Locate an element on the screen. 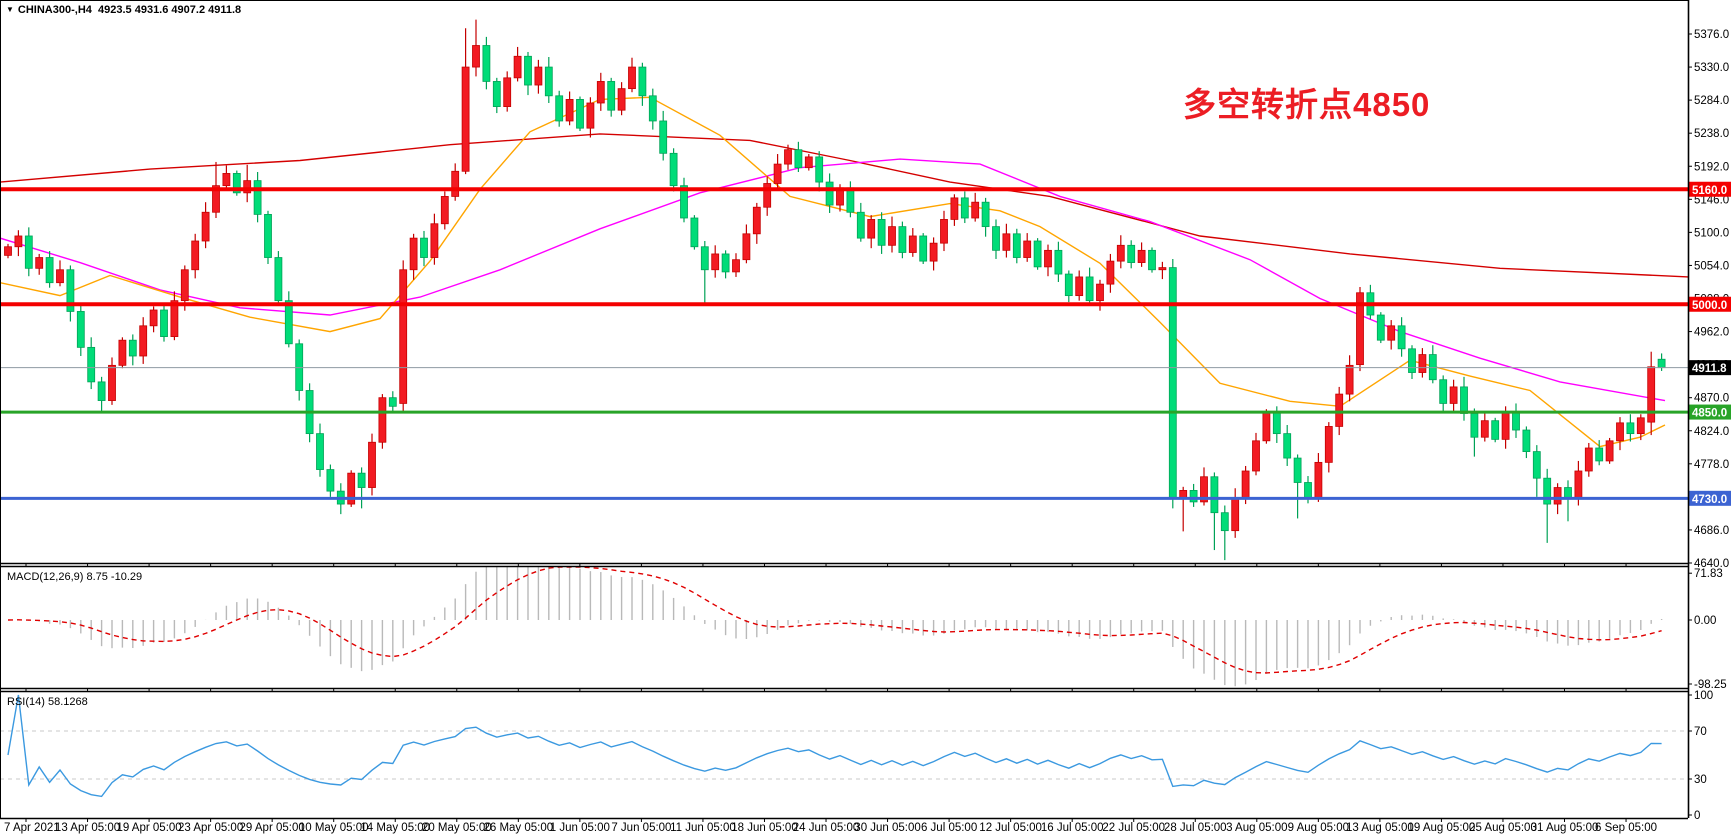 This screenshot has width=1731, height=839. time-tick-label: 1 Jun 05:00 is located at coordinates (580, 828).